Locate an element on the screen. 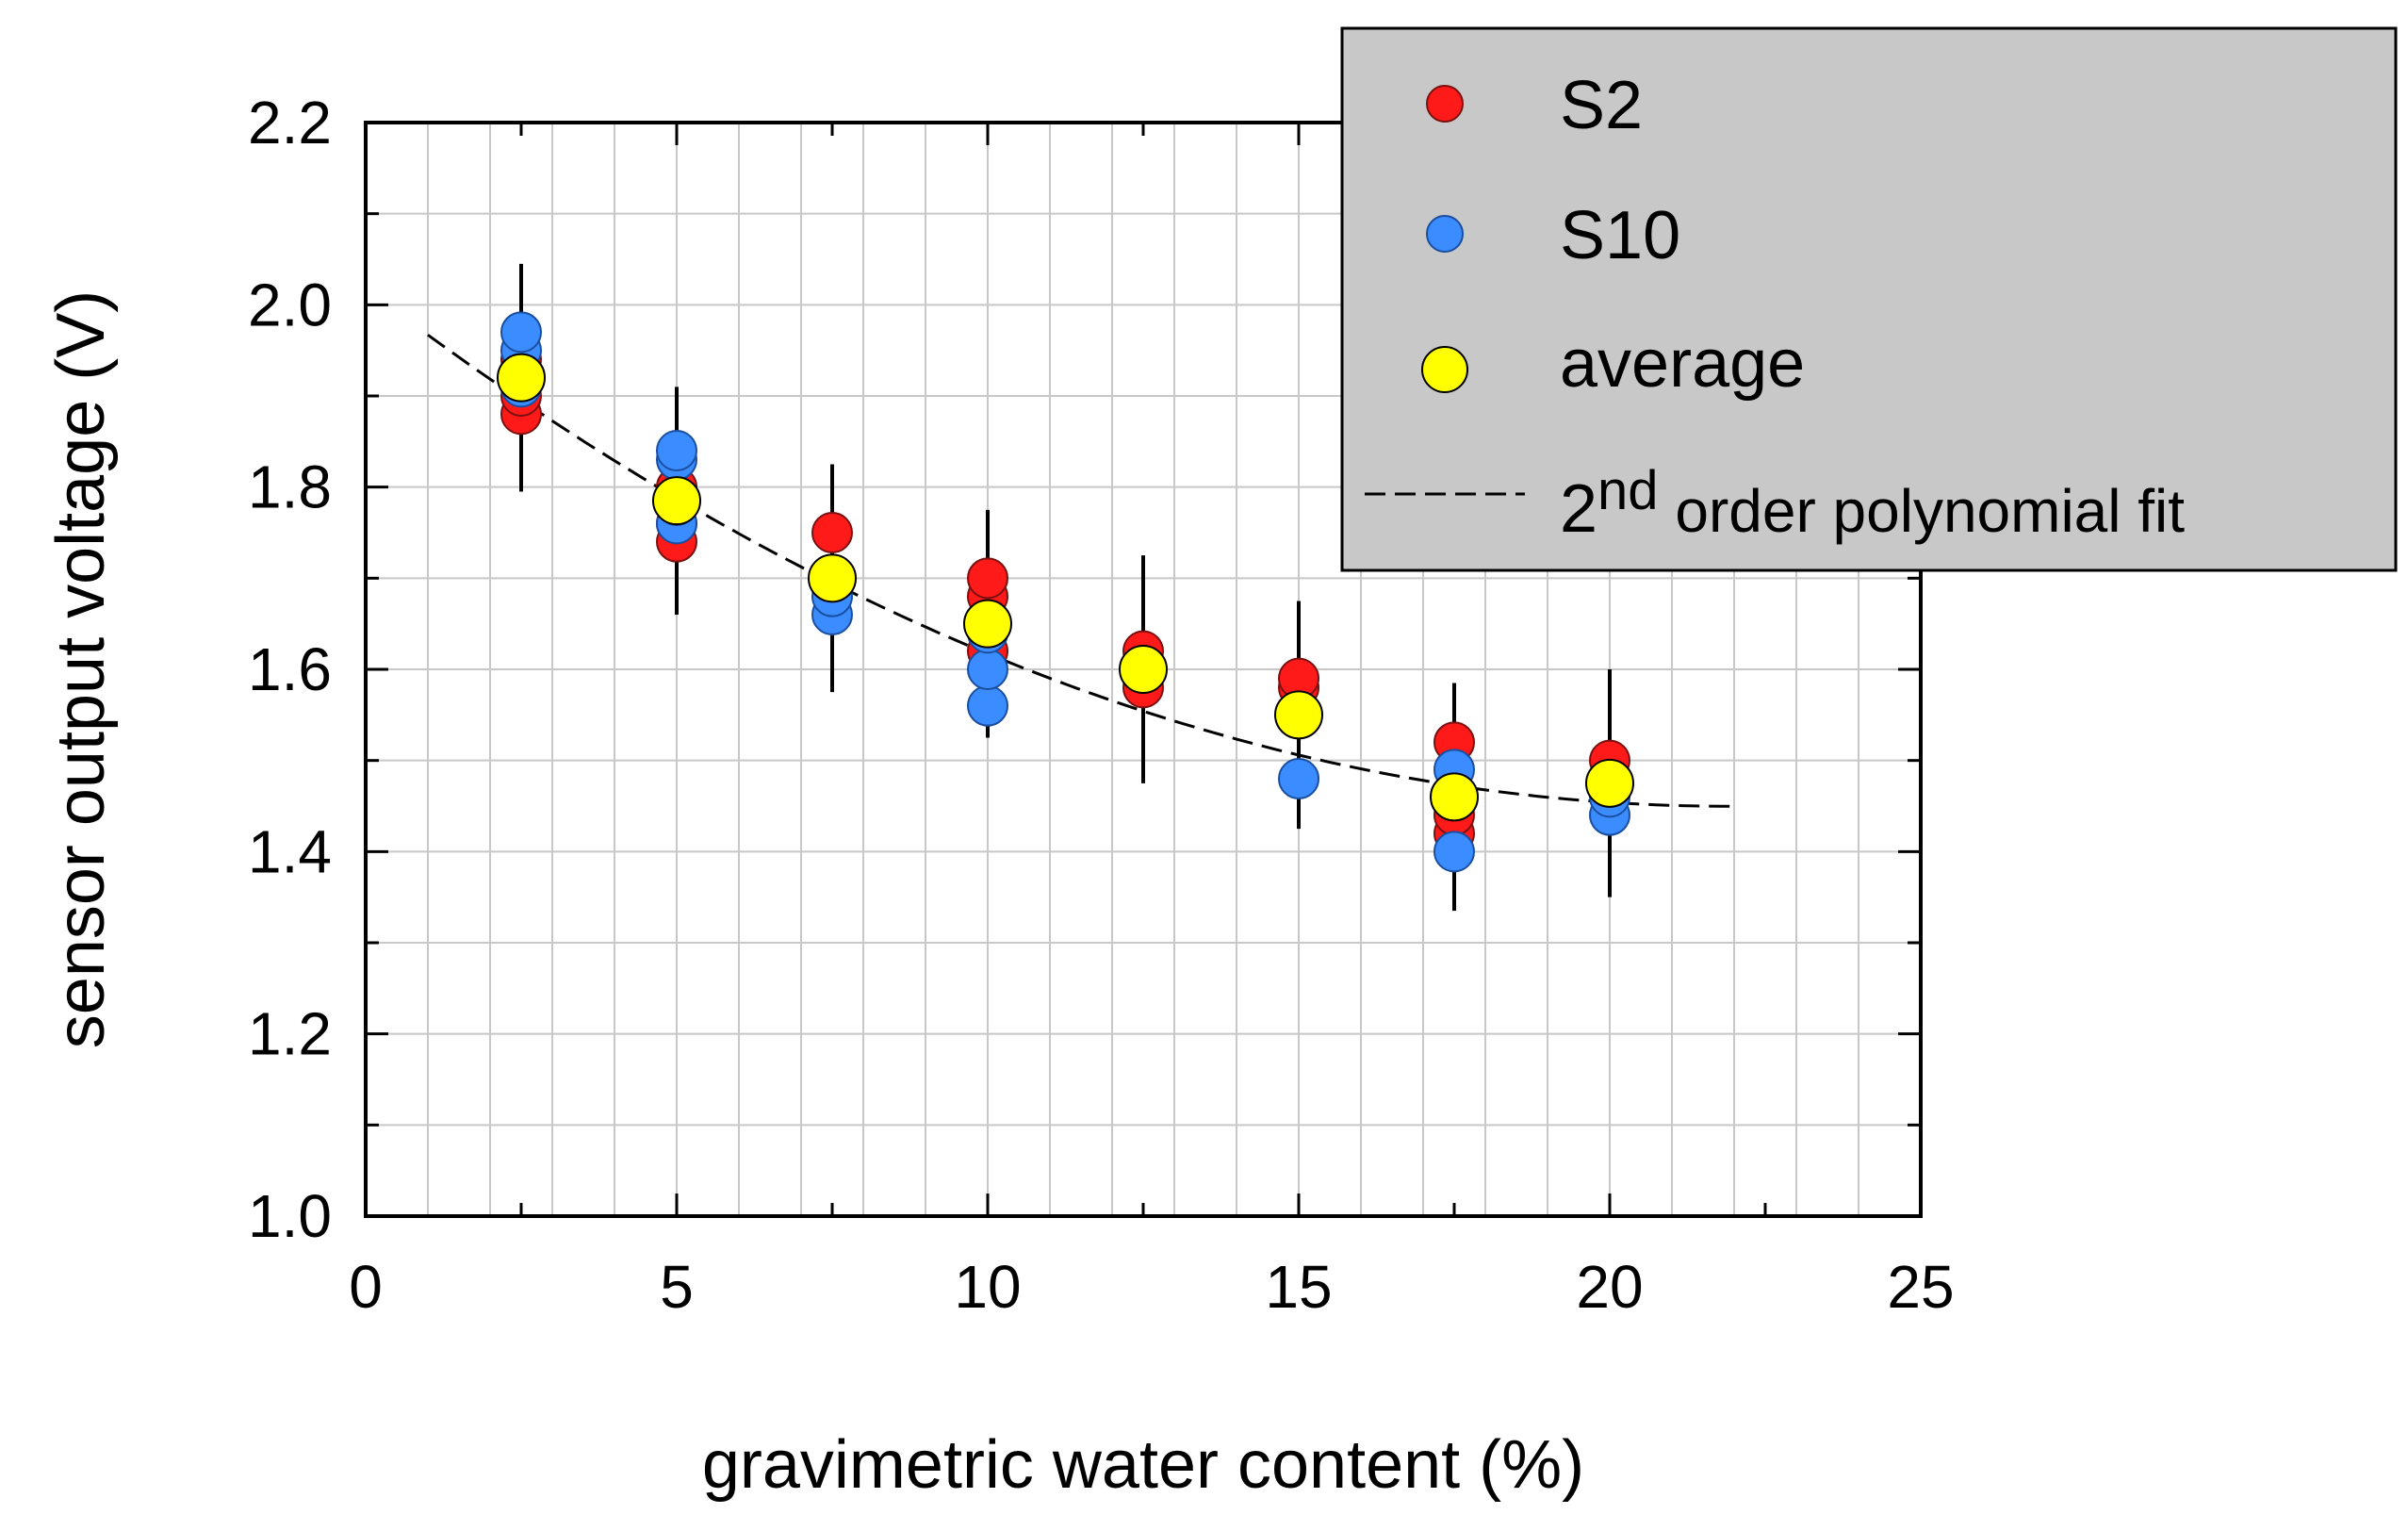 This screenshot has width=2408, height=1531. x-tick-label: 10 is located at coordinates (988, 1287).